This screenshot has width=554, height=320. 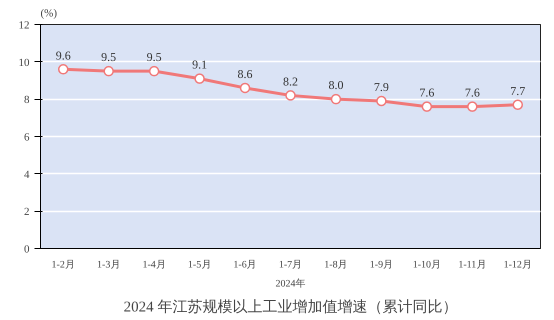 What do you see at coordinates (63, 55) in the screenshot?
I see `data-label: 9.6` at bounding box center [63, 55].